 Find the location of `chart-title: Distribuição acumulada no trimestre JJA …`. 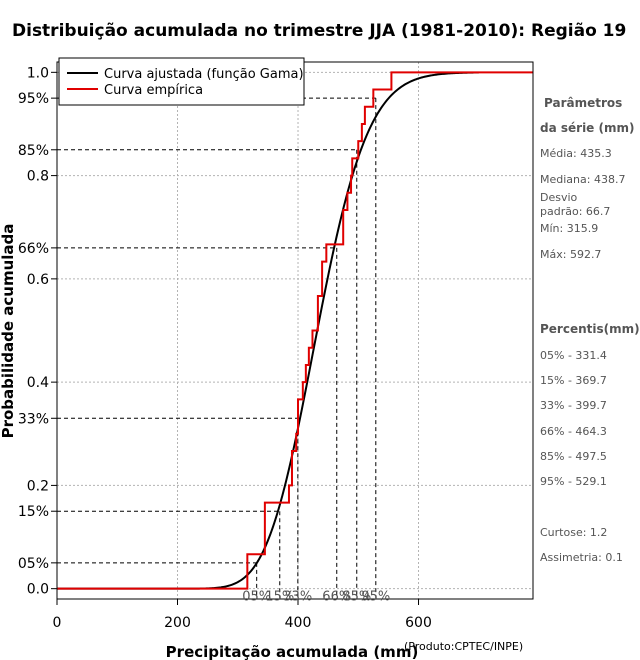

chart-title: Distribuição acumulada no trimestre JJA … is located at coordinates (319, 31).